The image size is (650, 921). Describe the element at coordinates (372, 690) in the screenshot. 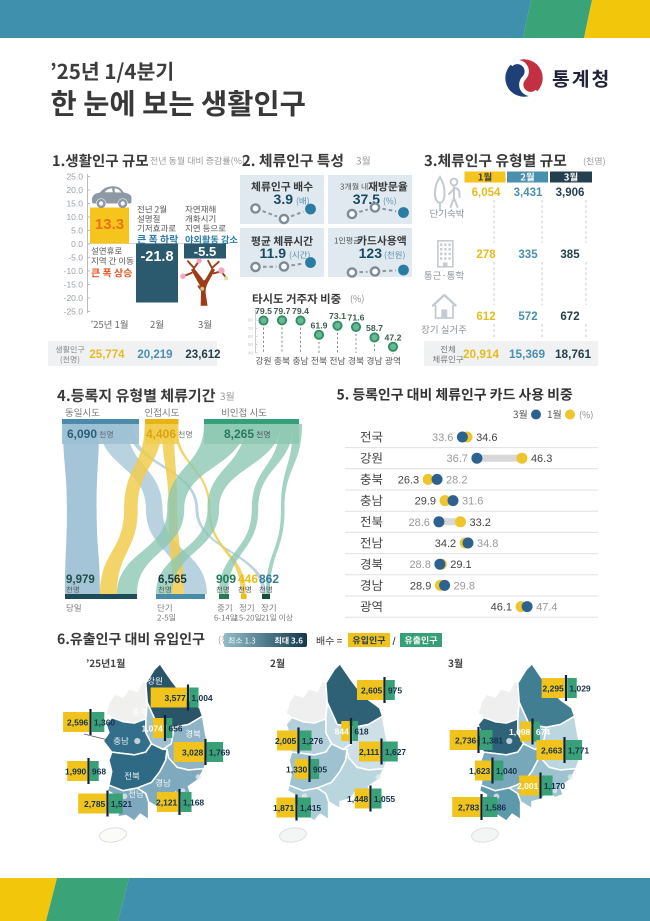

I see `svg-text: 2,605` at that location.